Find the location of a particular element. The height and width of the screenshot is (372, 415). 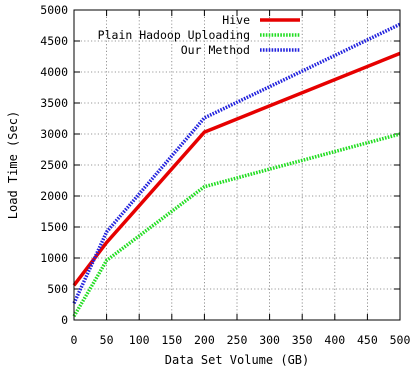

y-tick-label: 2500 is located at coordinates (54, 165).